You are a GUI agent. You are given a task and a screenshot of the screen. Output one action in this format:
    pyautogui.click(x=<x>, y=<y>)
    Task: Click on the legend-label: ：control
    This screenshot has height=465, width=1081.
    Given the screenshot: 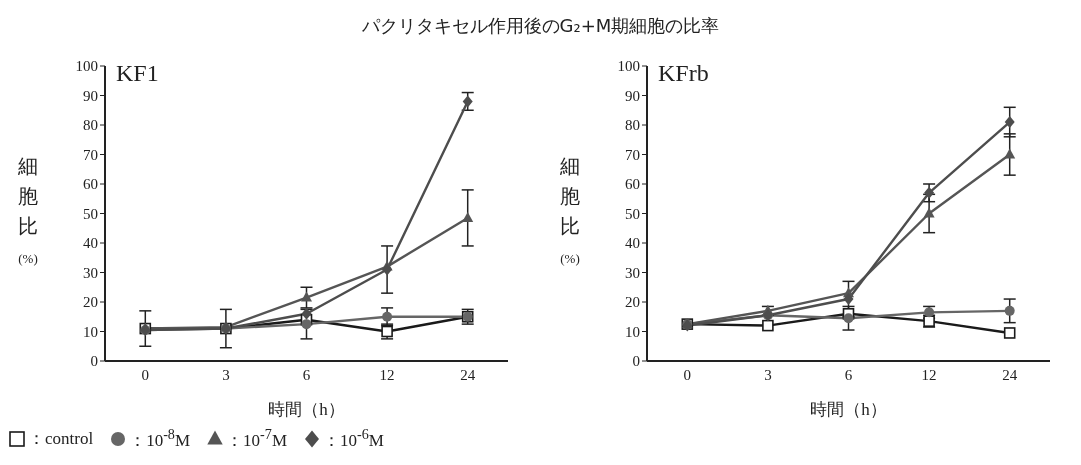 What is the action you would take?
    pyautogui.click(x=61, y=439)
    